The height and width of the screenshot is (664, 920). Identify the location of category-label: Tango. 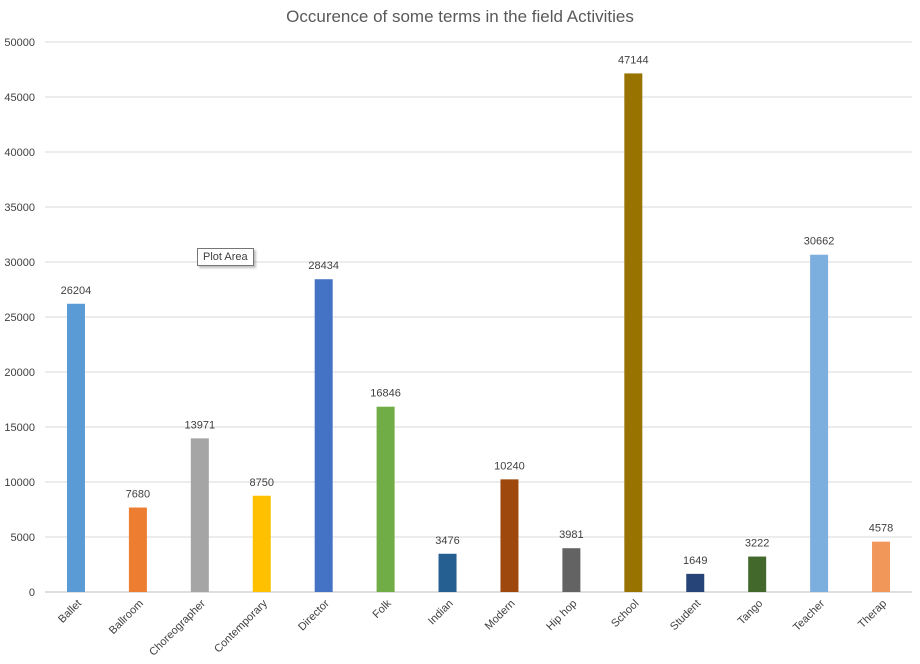
(751, 613).